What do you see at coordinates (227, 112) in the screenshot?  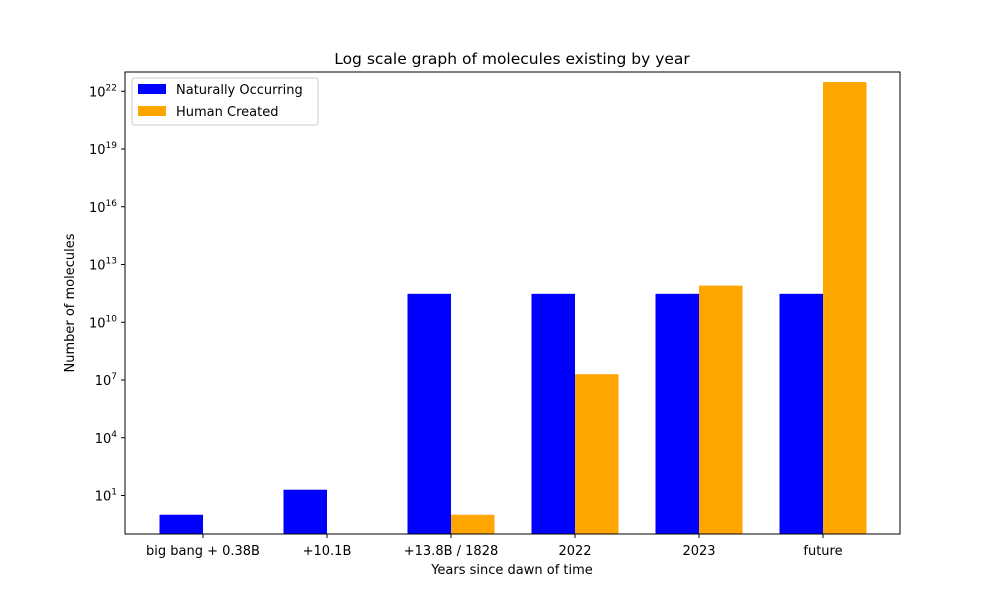 I see `legend-label-human-created: Human Created` at bounding box center [227, 112].